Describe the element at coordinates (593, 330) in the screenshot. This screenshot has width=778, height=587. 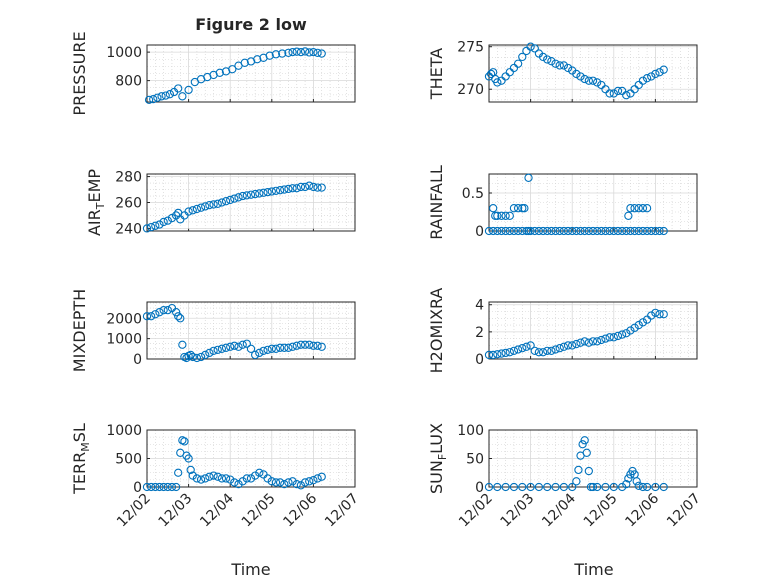
I see `axes-border-h2omixra` at that location.